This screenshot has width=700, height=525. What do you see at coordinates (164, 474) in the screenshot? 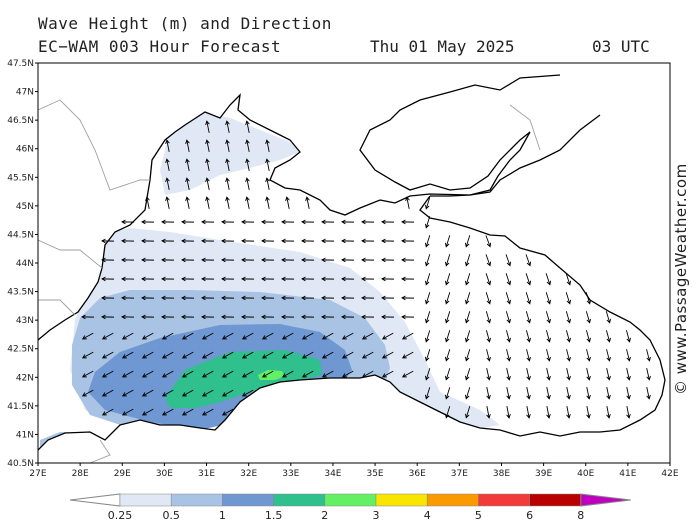
I see `lon-label: 30E` at bounding box center [164, 474].